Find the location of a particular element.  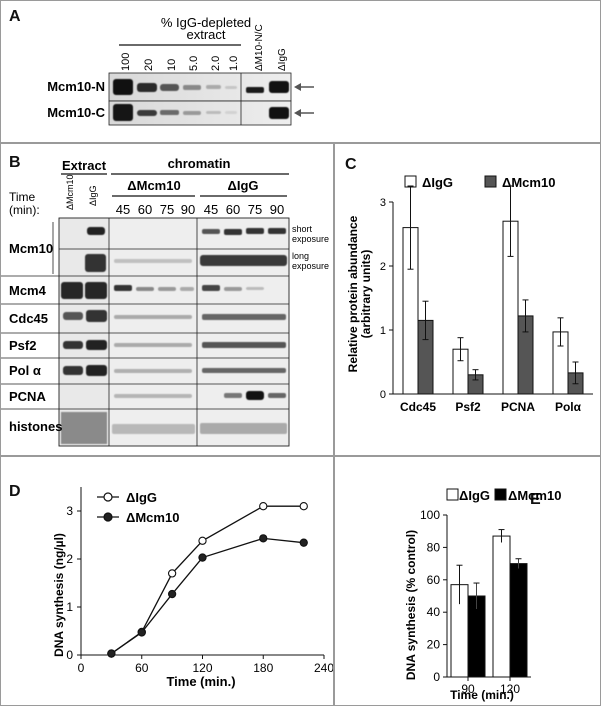

axis-e-category-label: 90 is located at coordinates (468, 689).